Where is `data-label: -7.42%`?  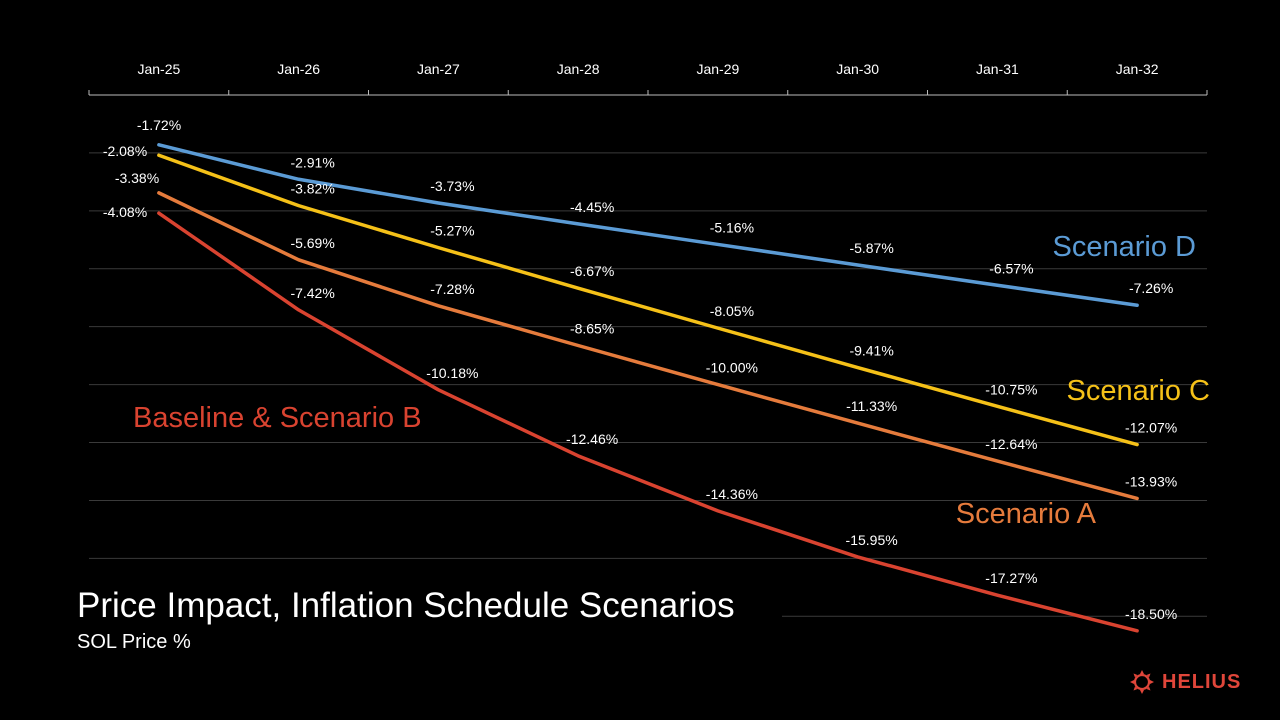 data-label: -7.42% is located at coordinates (312, 293).